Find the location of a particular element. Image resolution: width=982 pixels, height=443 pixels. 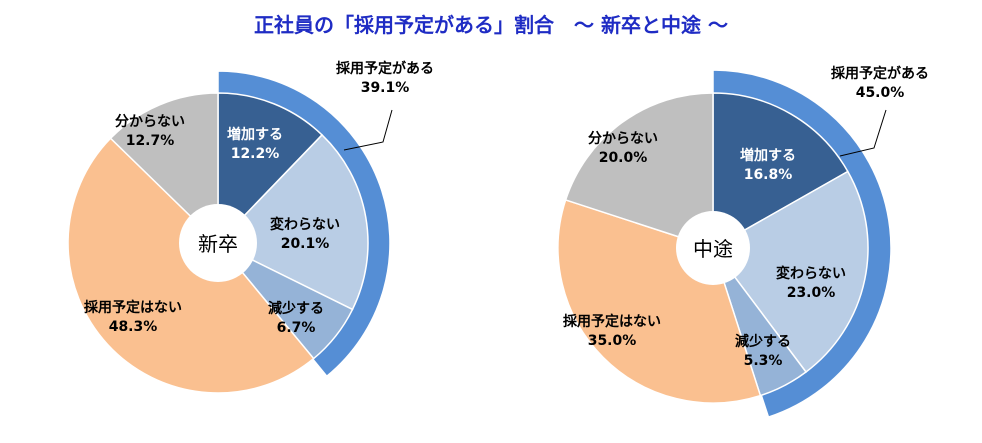

slice-label: 採用予定はない 48.3% is located at coordinates (133, 317).